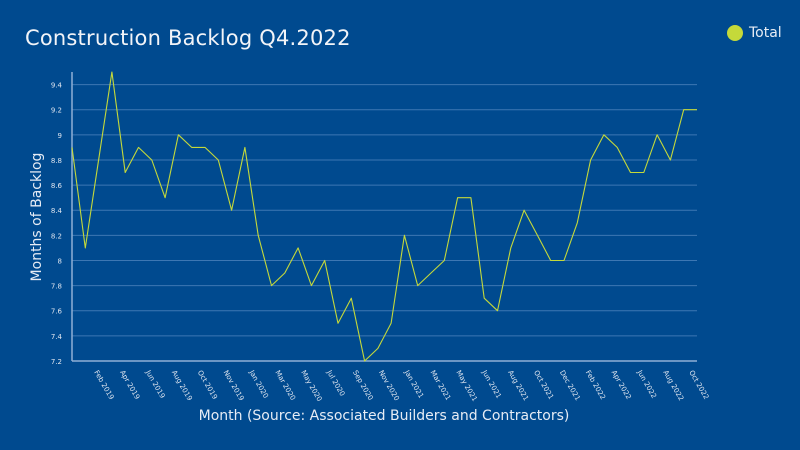 The height and width of the screenshot is (450, 800). What do you see at coordinates (188, 38) in the screenshot?
I see `chart-title: Construction Backlog Q4.2022` at bounding box center [188, 38].